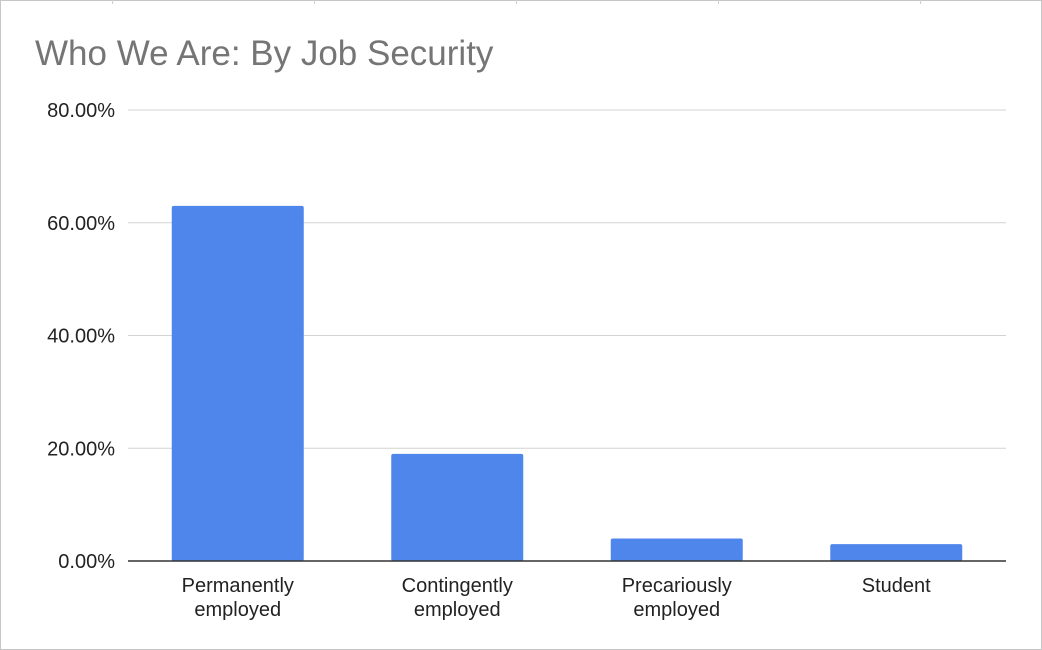 The height and width of the screenshot is (650, 1042). I want to click on chart-title: Who We Are: By Job Security, so click(264, 53).